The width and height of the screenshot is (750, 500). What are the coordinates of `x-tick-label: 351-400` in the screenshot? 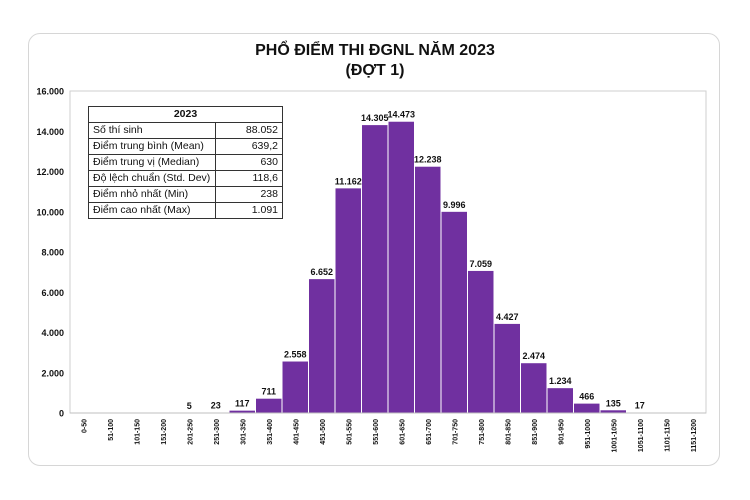 It's located at (270, 432).